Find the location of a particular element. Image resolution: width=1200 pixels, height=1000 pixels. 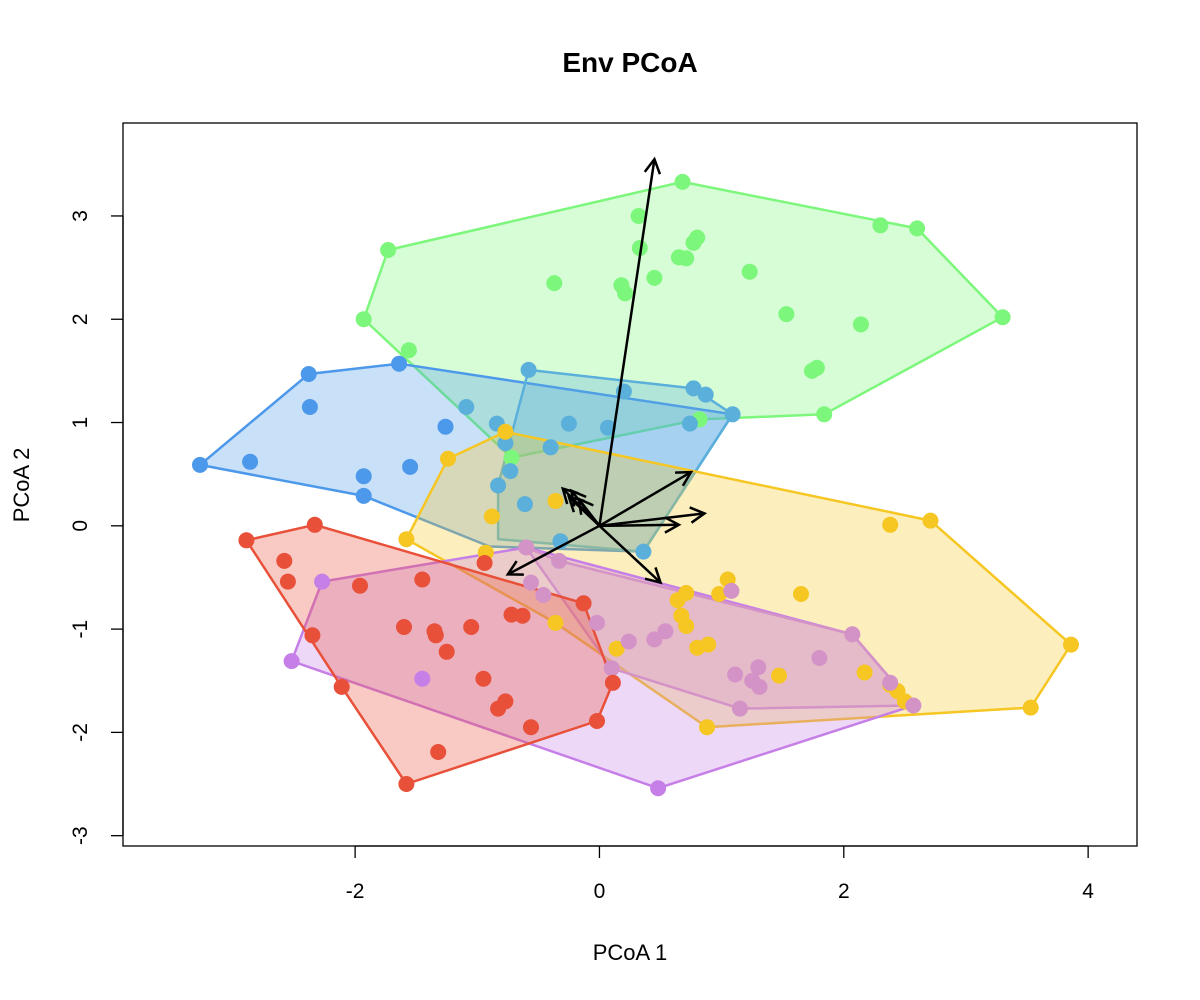

y-tick-label: 3 is located at coordinates (80, 216).